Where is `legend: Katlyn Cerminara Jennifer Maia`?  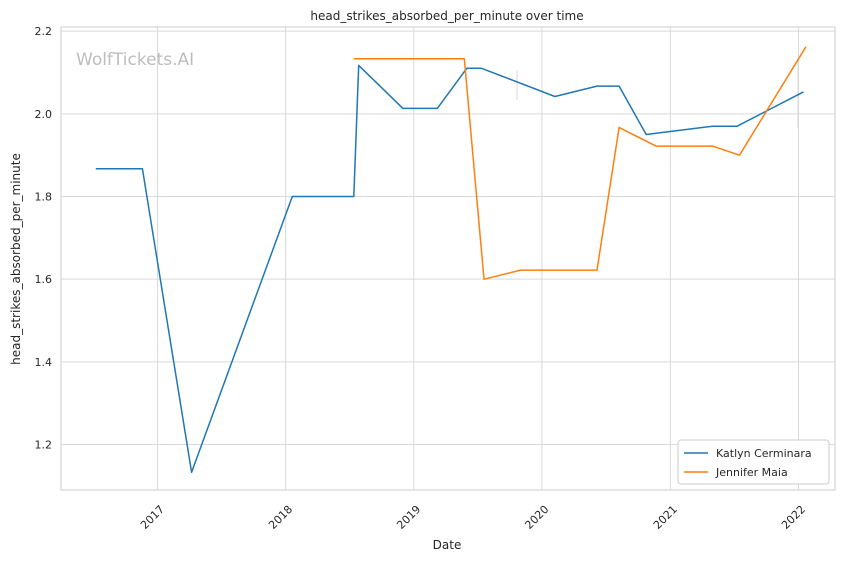 legend: Katlyn Cerminara Jennifer Maia is located at coordinates (753, 462).